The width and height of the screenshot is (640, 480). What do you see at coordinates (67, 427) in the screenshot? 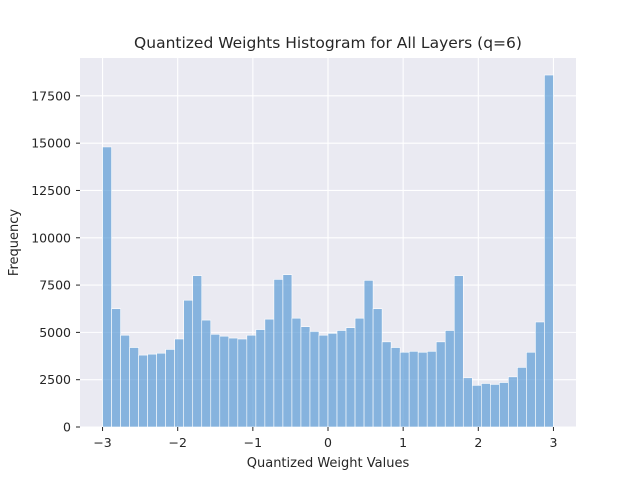
I see `y-tick-label: 0` at bounding box center [67, 427].